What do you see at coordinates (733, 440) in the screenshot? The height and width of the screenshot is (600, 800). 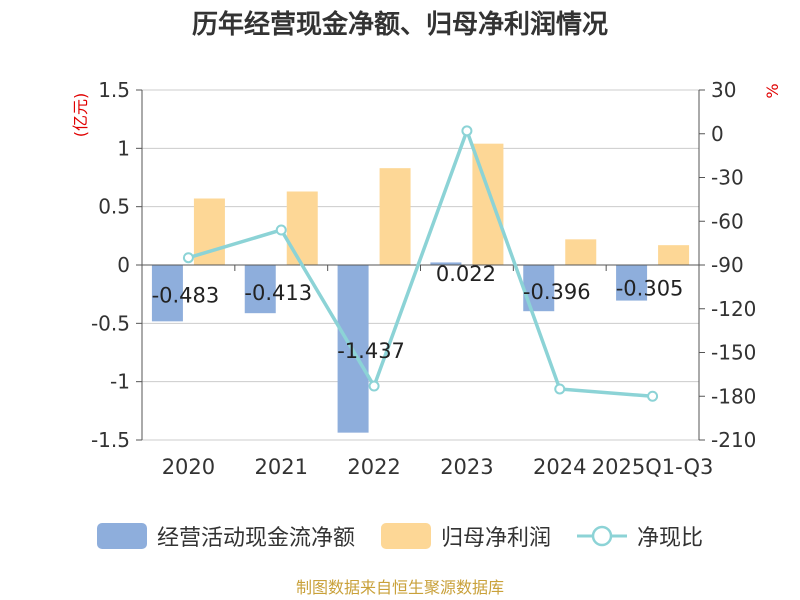 I see `right-tick-label: -210` at bounding box center [733, 440].